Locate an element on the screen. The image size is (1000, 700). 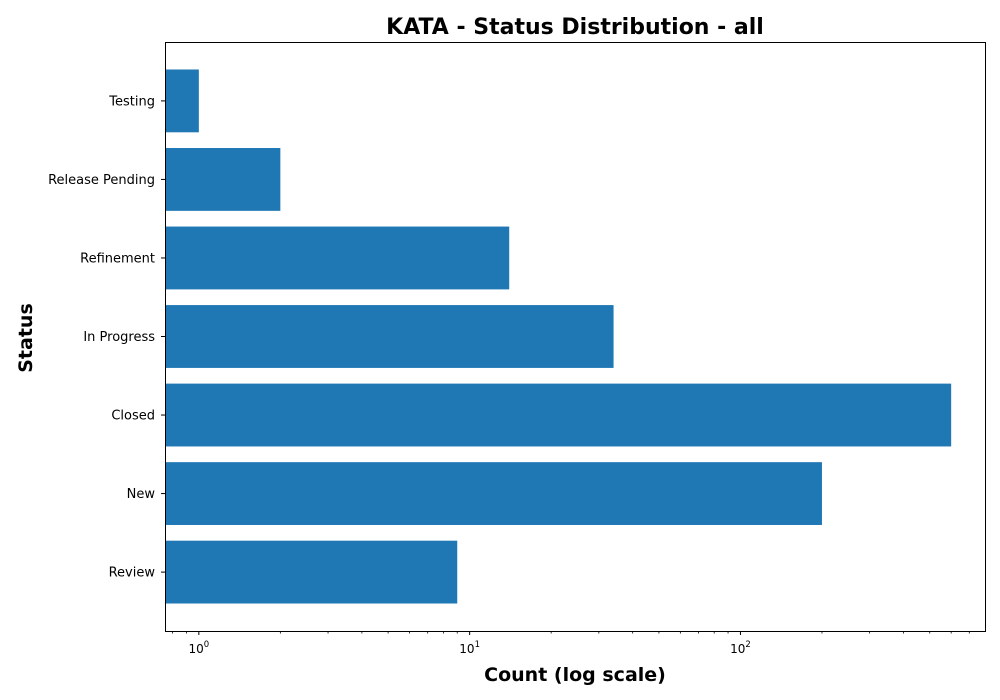
y-tick-label: Closed is located at coordinates (133, 416).